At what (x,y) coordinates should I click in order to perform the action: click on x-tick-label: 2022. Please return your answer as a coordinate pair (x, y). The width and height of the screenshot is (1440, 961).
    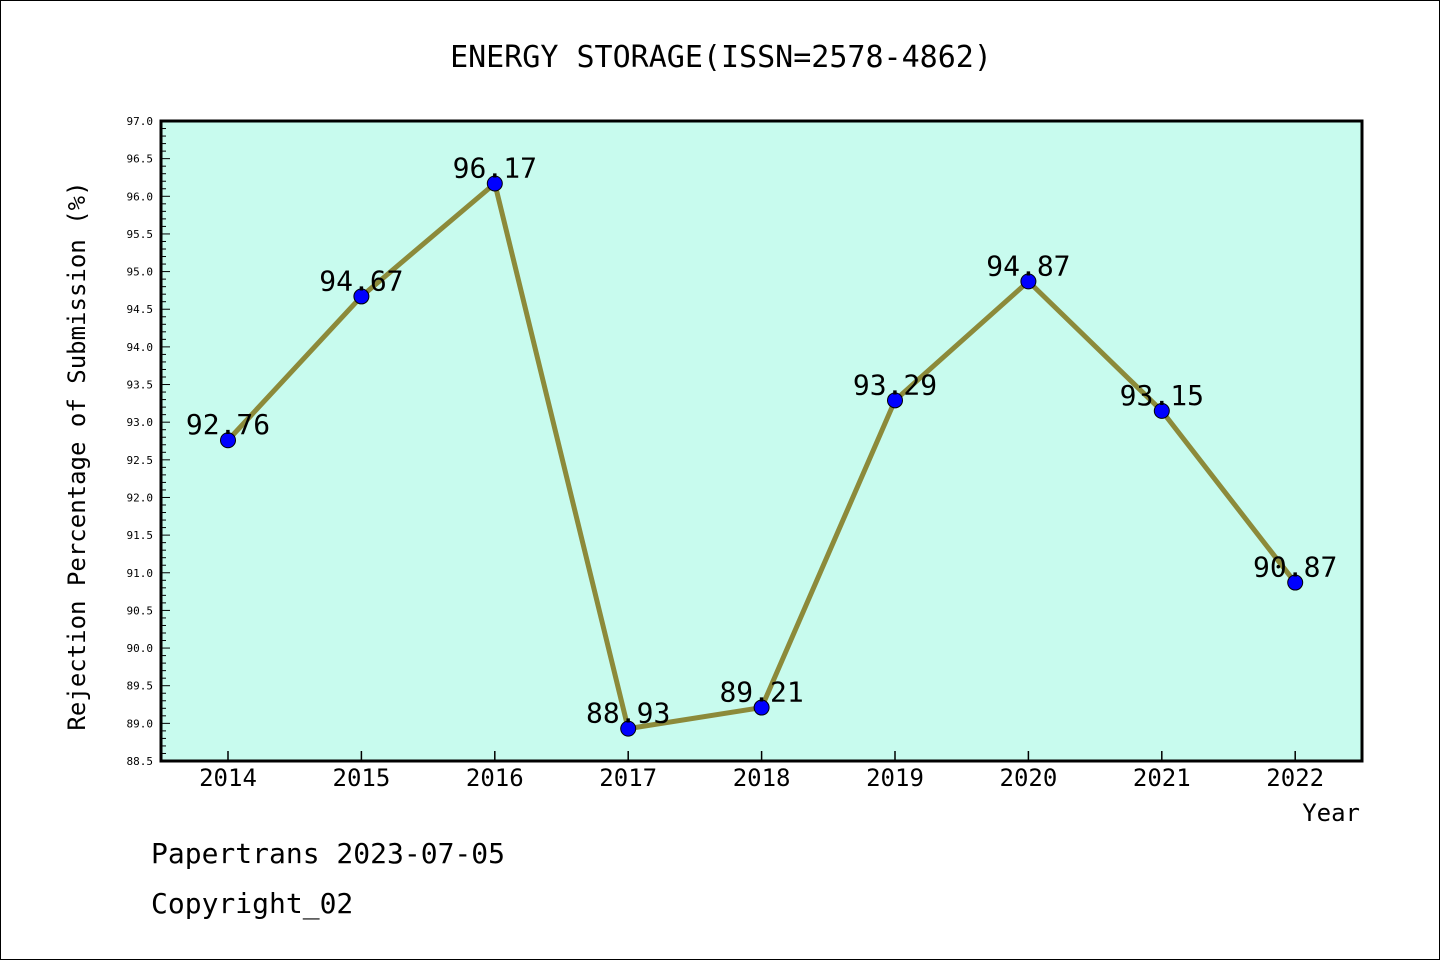
    Looking at the image, I should click on (1295, 778).